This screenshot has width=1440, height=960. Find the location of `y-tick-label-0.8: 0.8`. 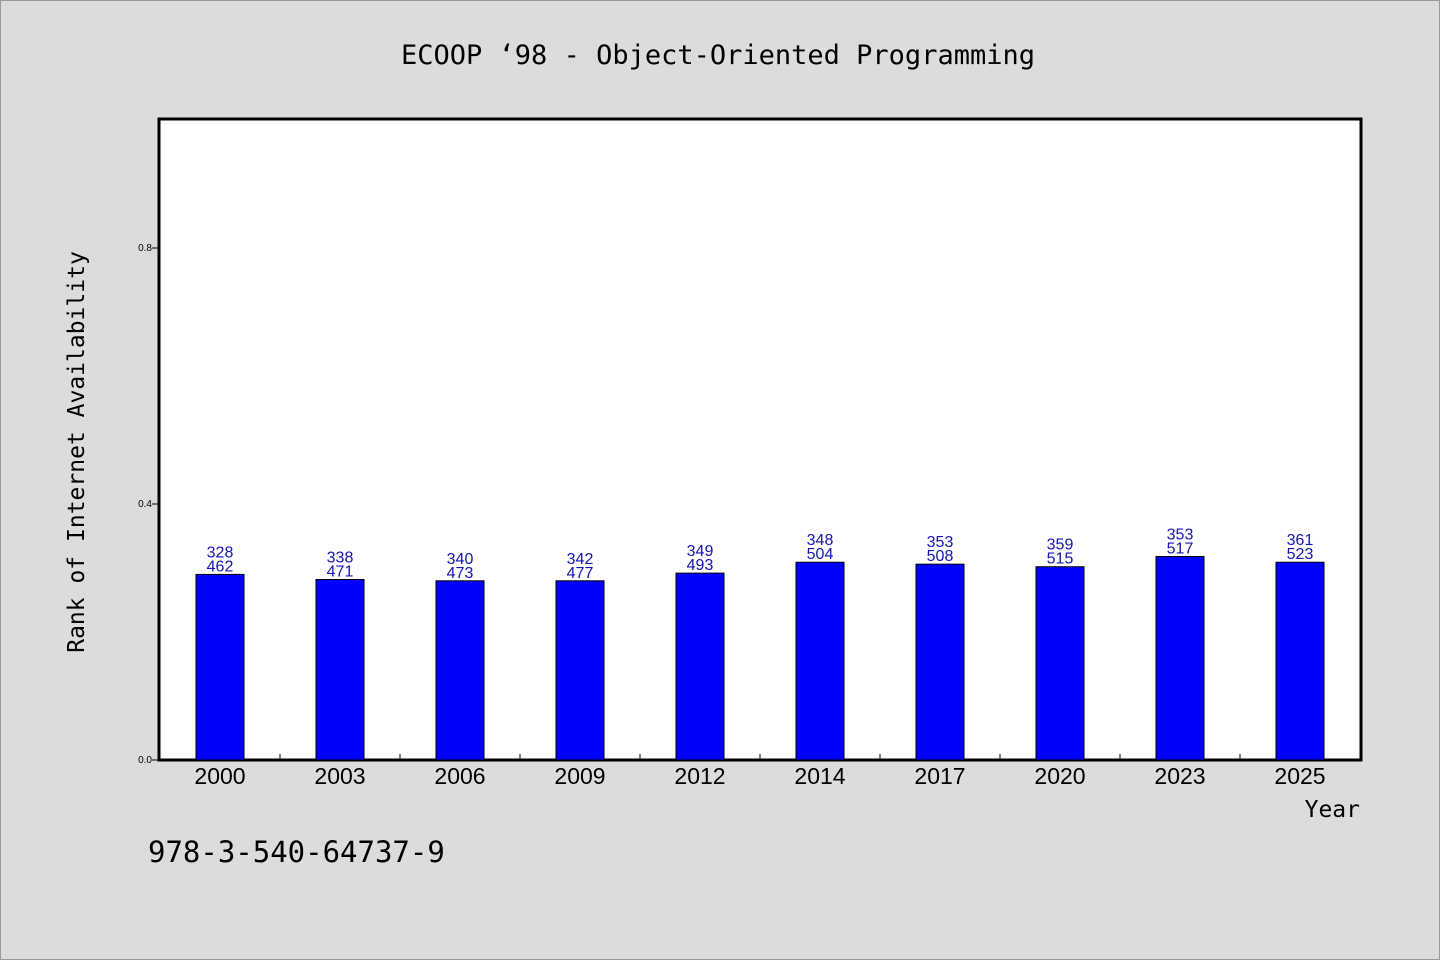

y-tick-label-0.8: 0.8 is located at coordinates (145, 248).